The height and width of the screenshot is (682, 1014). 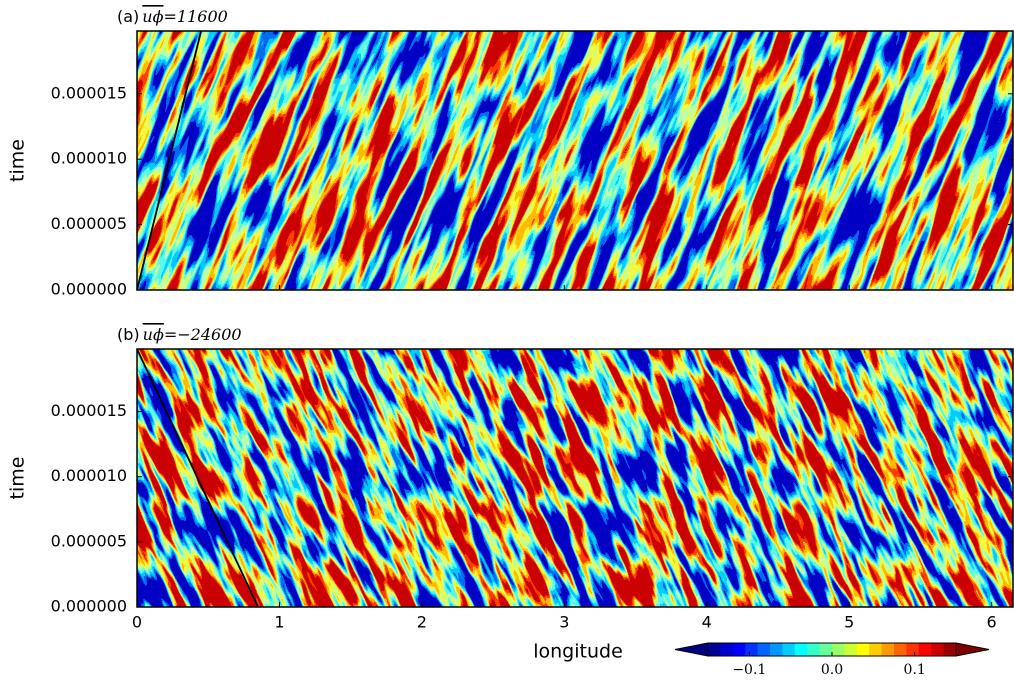 What do you see at coordinates (564, 622) in the screenshot?
I see `x-tick-label: 3` at bounding box center [564, 622].